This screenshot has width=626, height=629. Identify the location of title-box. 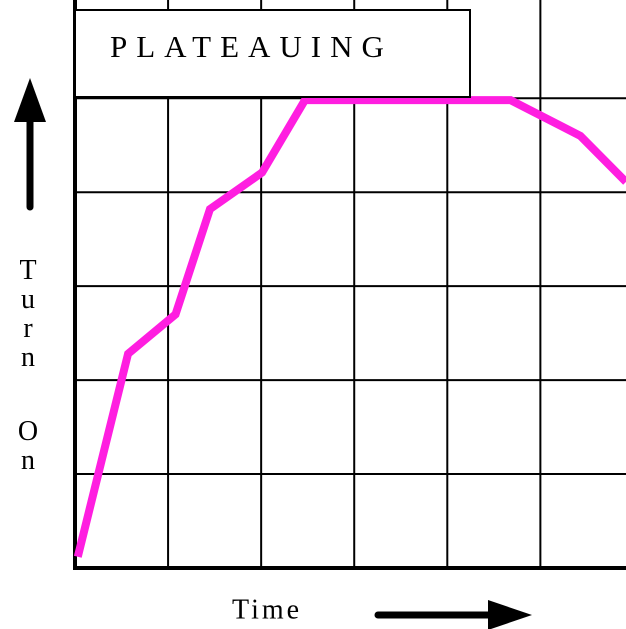
(272, 53).